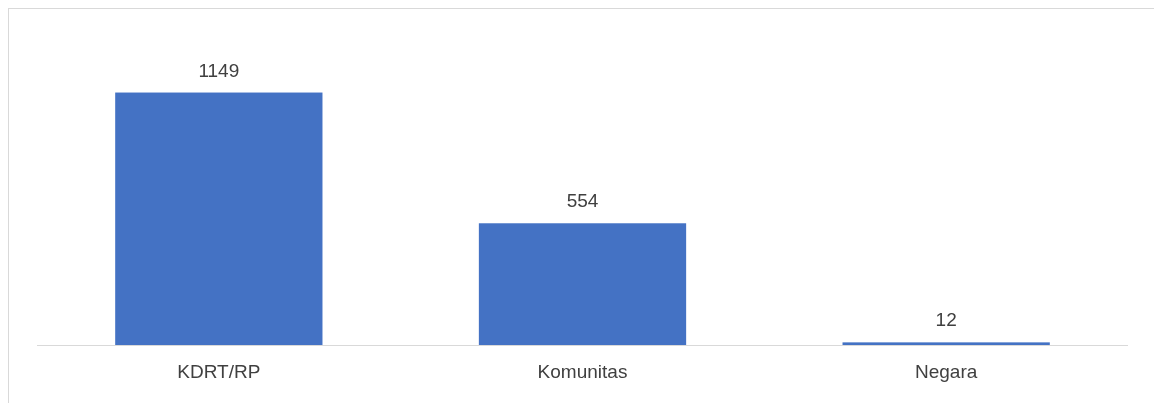  What do you see at coordinates (946, 372) in the screenshot?
I see `x-tick-label: Negara` at bounding box center [946, 372].